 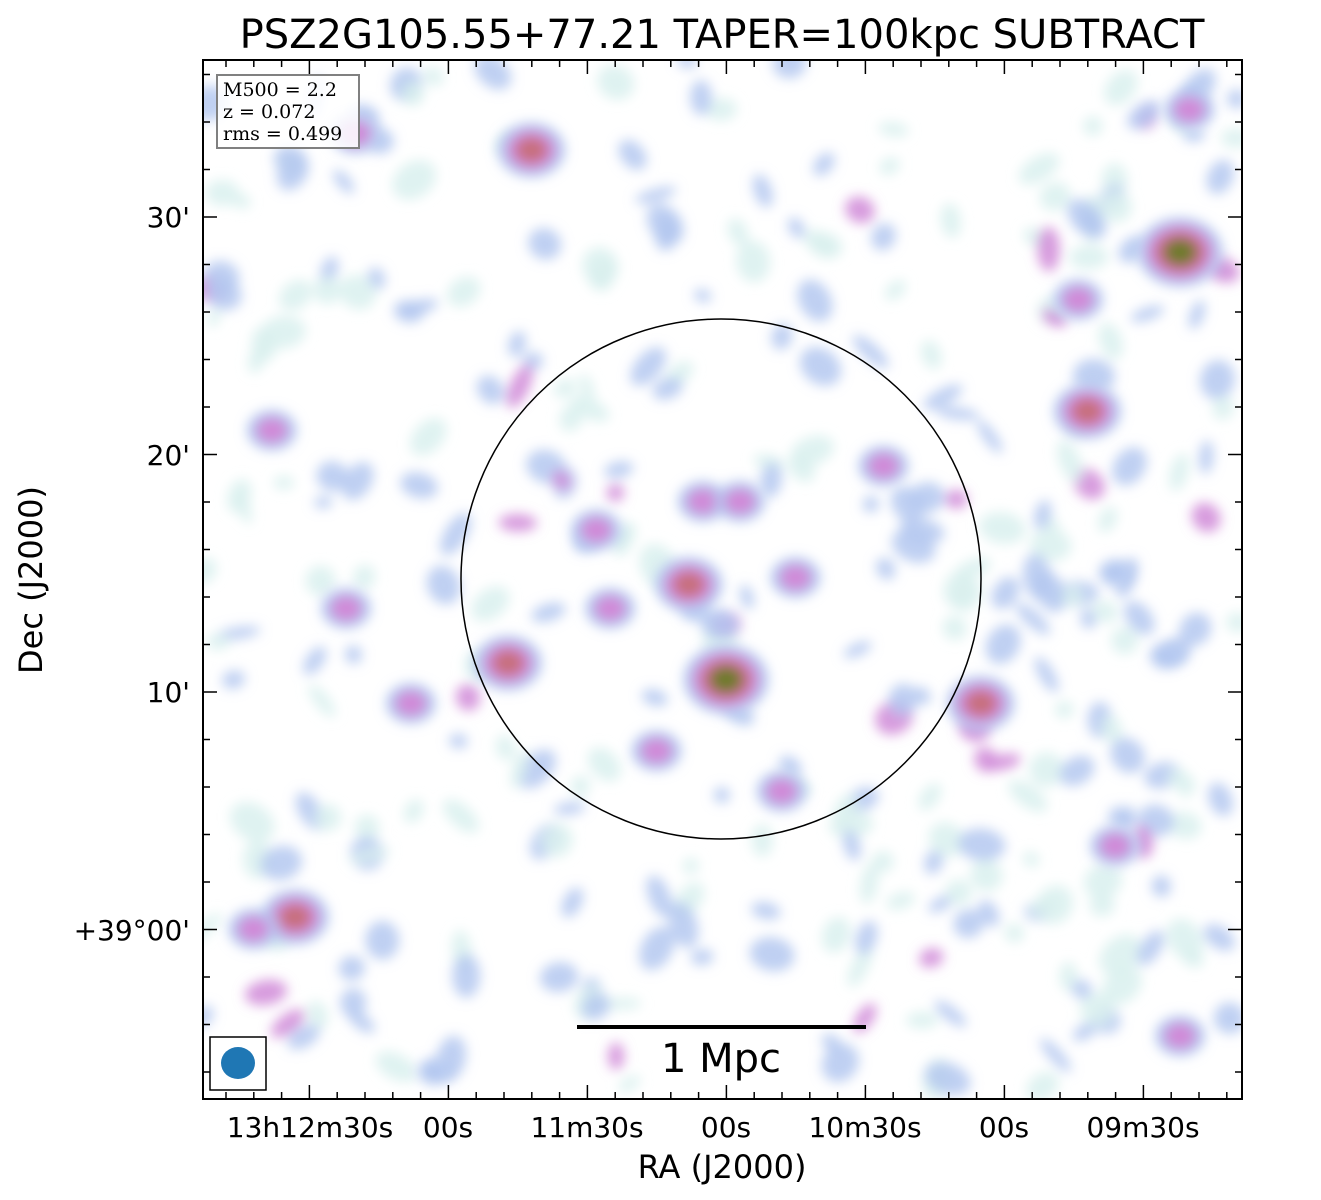 I want to click on x-tick-label: 11m30s, so click(x=586, y=1127).